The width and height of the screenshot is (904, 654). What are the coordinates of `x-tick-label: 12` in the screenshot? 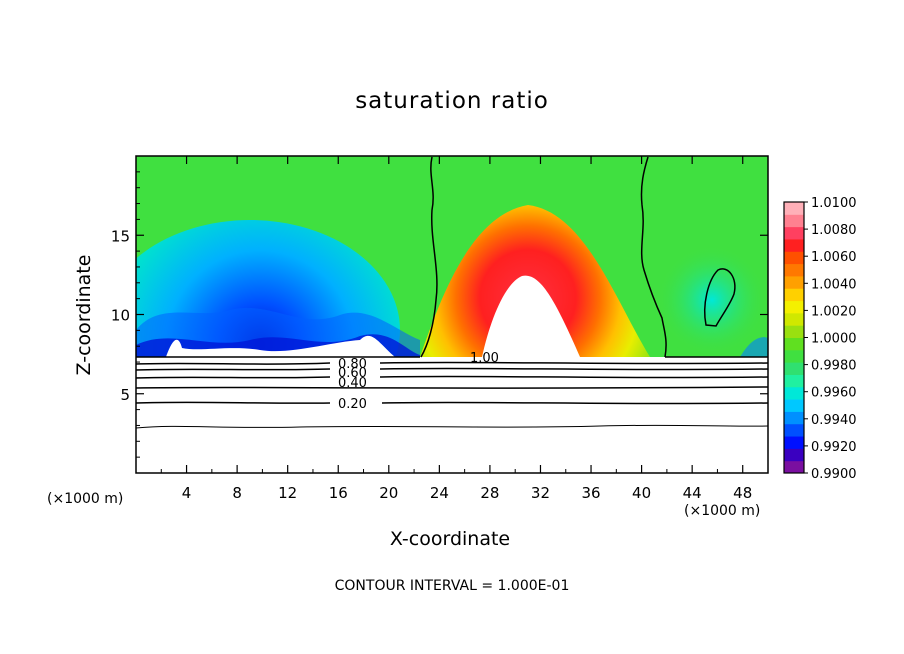 It's located at (287, 493).